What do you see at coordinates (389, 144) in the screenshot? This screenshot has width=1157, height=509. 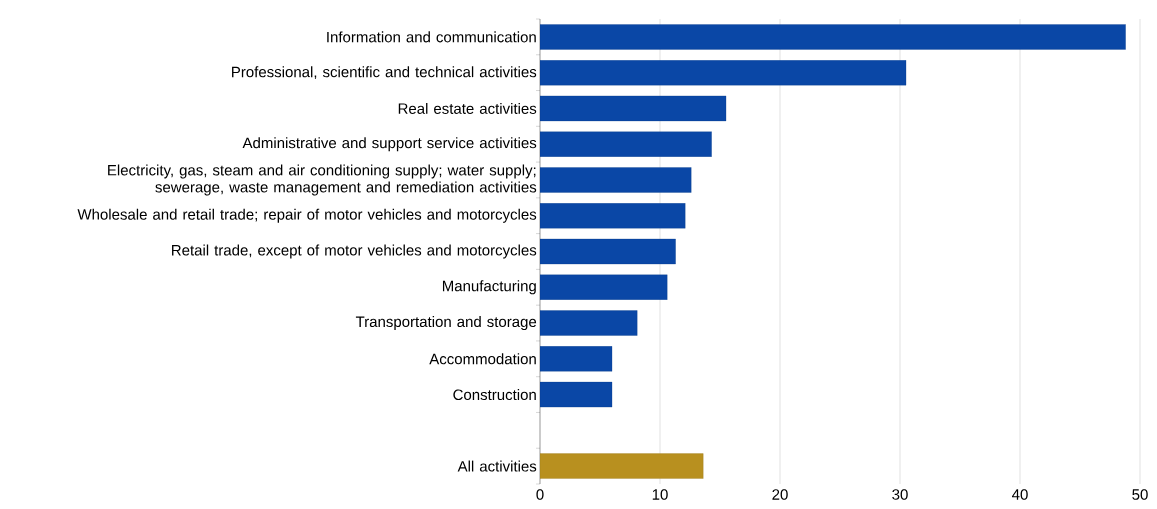 I see `y-tick-label: Administrative and support service activities` at bounding box center [389, 144].